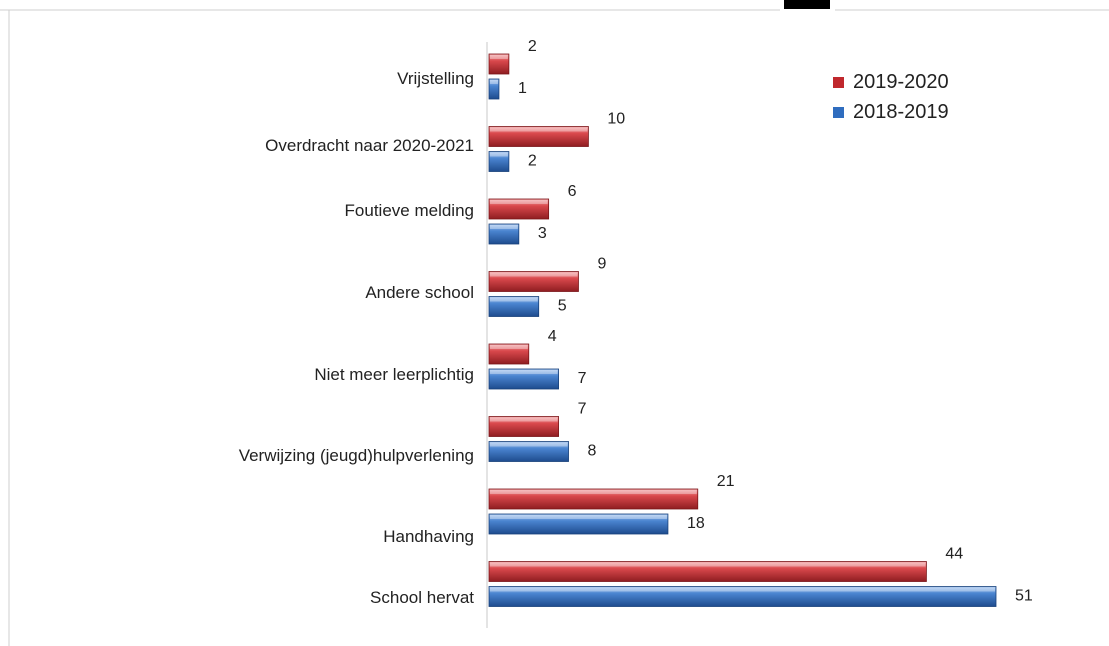 The width and height of the screenshot is (1109, 646). I want to click on data-label: 18, so click(696, 523).